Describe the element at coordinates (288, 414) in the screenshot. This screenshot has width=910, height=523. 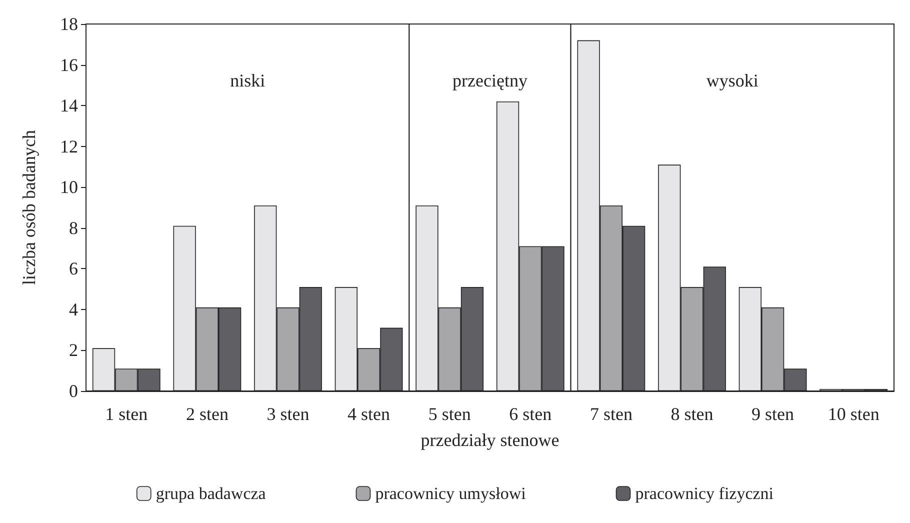
I see `x-tick-label: 3 sten` at that location.